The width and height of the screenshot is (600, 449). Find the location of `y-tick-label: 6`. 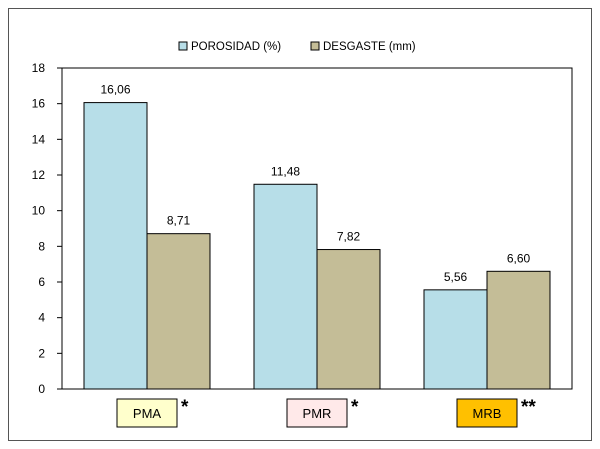

y-tick-label: 6 is located at coordinates (41, 282).